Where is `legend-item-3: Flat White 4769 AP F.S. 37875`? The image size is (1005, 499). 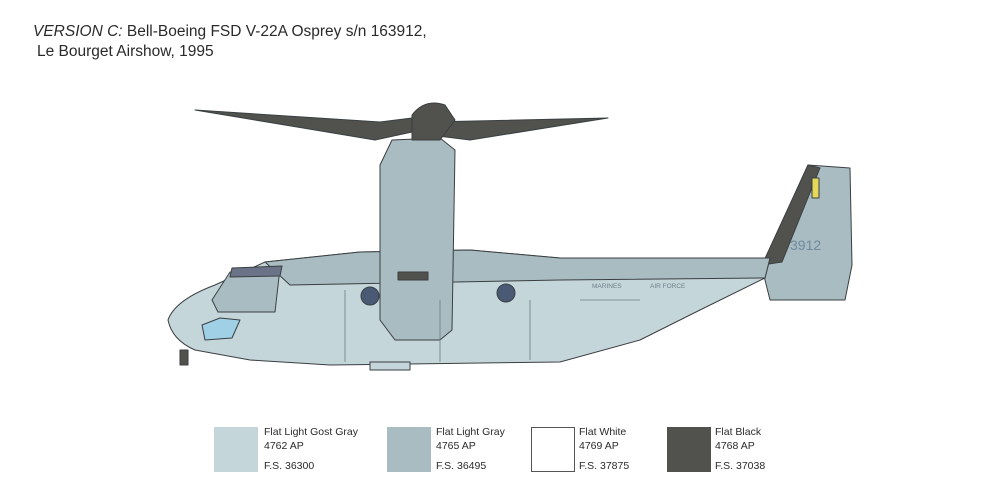 legend-item-3: Flat White 4769 AP F.S. 37875 is located at coordinates (604, 449).